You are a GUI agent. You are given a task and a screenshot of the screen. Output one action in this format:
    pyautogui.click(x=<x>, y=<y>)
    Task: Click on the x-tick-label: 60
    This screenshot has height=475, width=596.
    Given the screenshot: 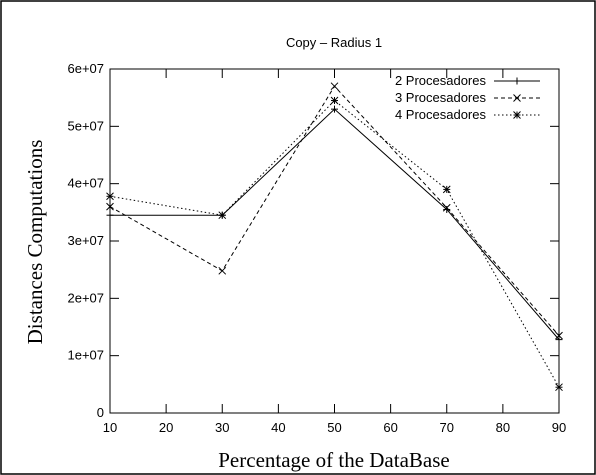 What is the action you would take?
    pyautogui.click(x=390, y=427)
    